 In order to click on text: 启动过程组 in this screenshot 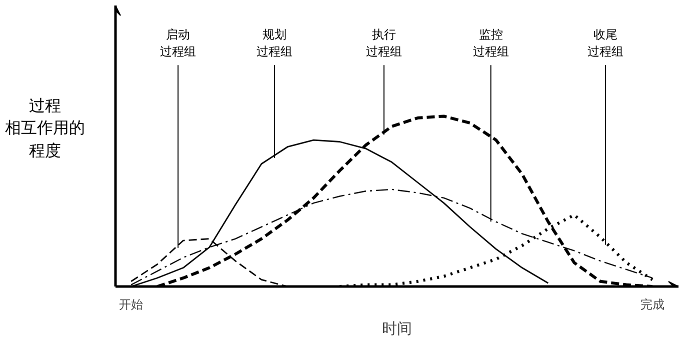, I will do `click(178, 42)`.